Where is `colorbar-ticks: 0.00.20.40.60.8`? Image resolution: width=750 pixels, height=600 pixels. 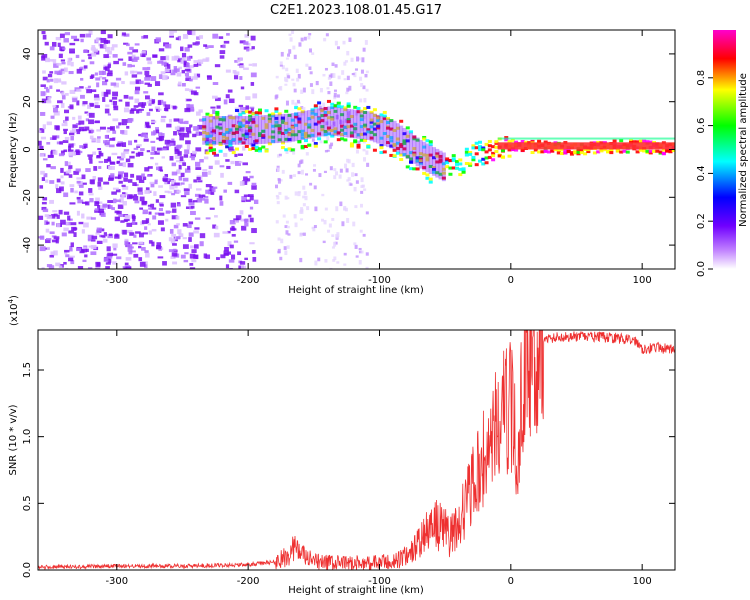
colorbar-ticks: 0.00.20.40.60.8 is located at coordinates (704, 173).